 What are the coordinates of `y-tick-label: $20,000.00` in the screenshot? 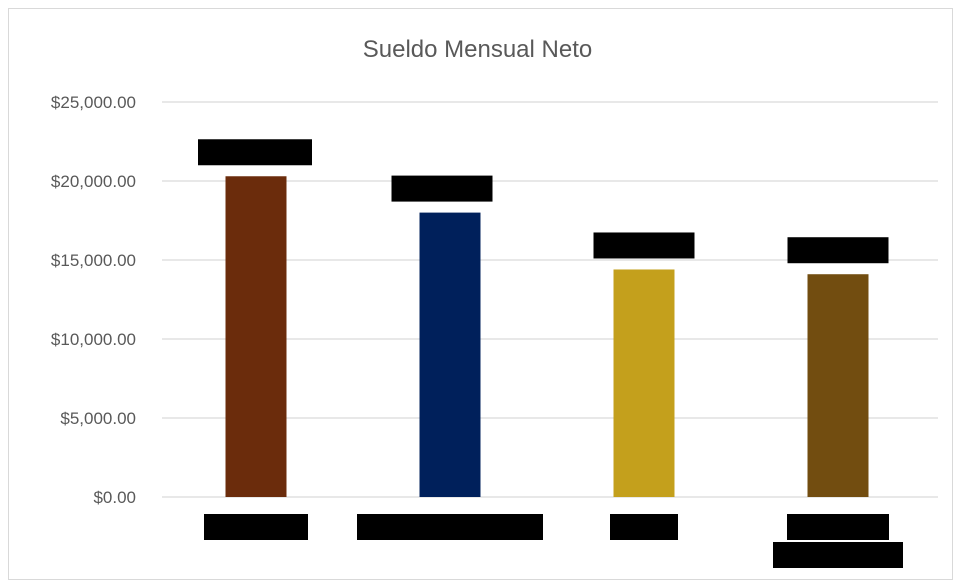 It's located at (93, 181).